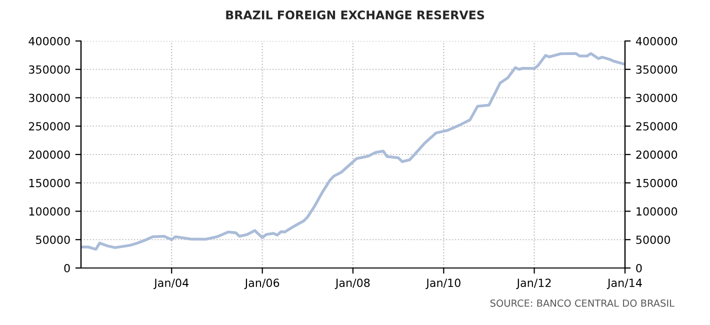  Describe the element at coordinates (443, 284) in the screenshot. I see `x-tick-label: Jan/10` at that location.